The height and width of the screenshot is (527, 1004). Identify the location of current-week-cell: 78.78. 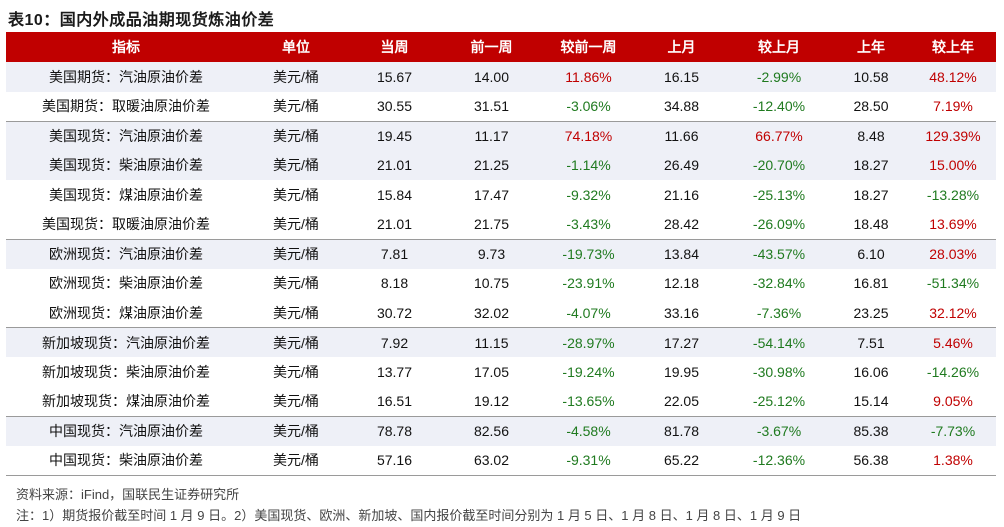
(394, 430).